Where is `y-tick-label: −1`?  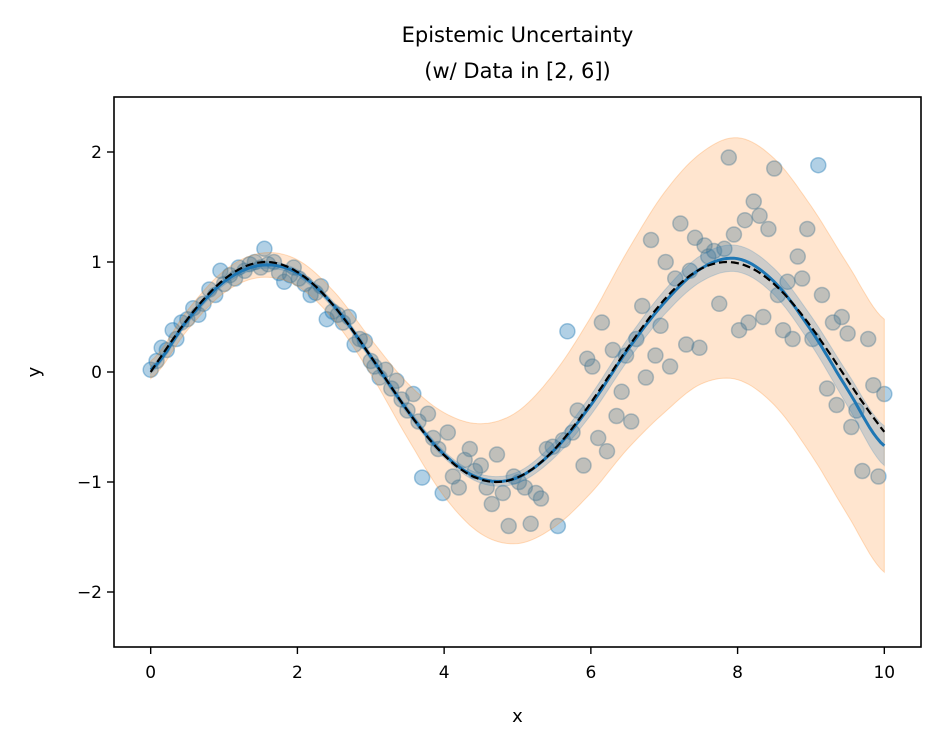 y-tick-label: −1 is located at coordinates (89, 483).